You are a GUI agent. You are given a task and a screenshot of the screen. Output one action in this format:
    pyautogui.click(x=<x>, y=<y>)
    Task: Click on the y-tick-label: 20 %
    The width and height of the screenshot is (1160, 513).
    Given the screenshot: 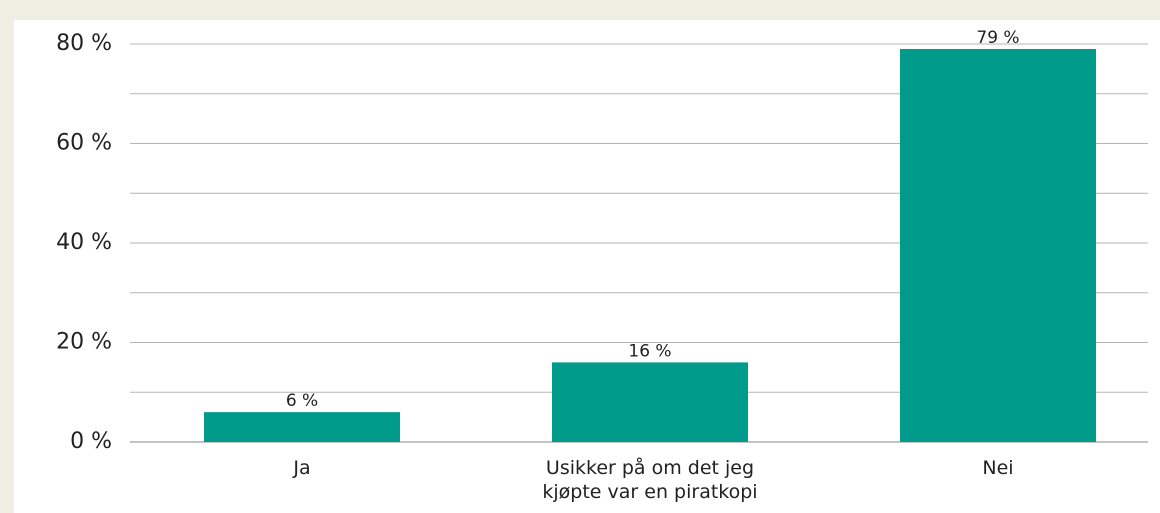 What is the action you would take?
    pyautogui.click(x=84, y=342)
    